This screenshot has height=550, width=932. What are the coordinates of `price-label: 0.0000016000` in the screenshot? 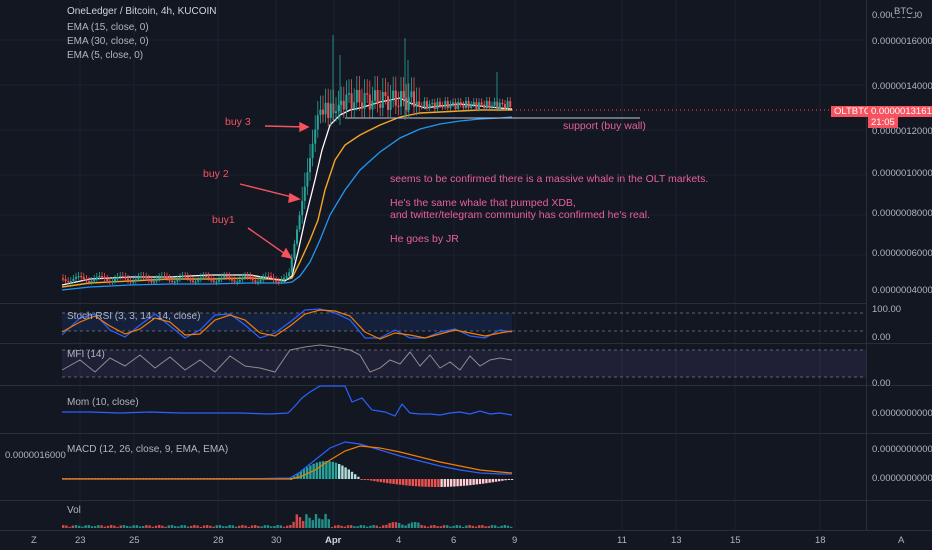 It's located at (902, 41).